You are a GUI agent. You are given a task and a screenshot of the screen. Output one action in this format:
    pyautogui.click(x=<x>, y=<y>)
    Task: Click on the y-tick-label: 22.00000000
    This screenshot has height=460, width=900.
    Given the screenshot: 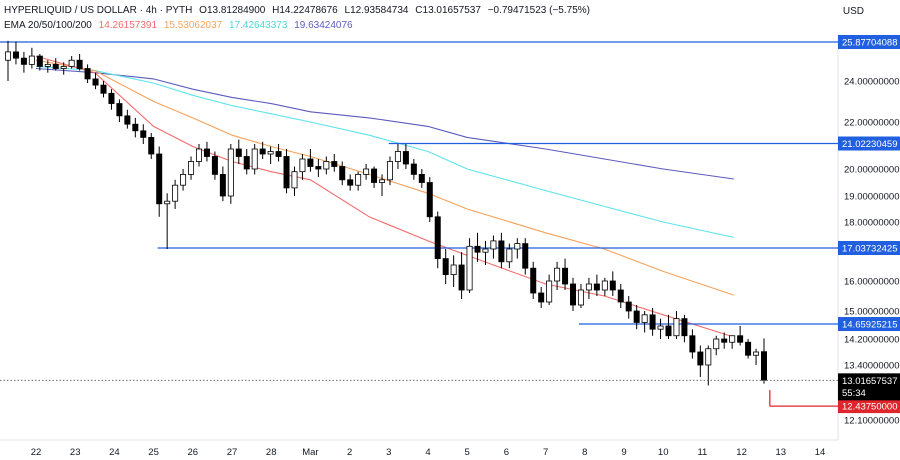 What is the action you would take?
    pyautogui.click(x=871, y=123)
    